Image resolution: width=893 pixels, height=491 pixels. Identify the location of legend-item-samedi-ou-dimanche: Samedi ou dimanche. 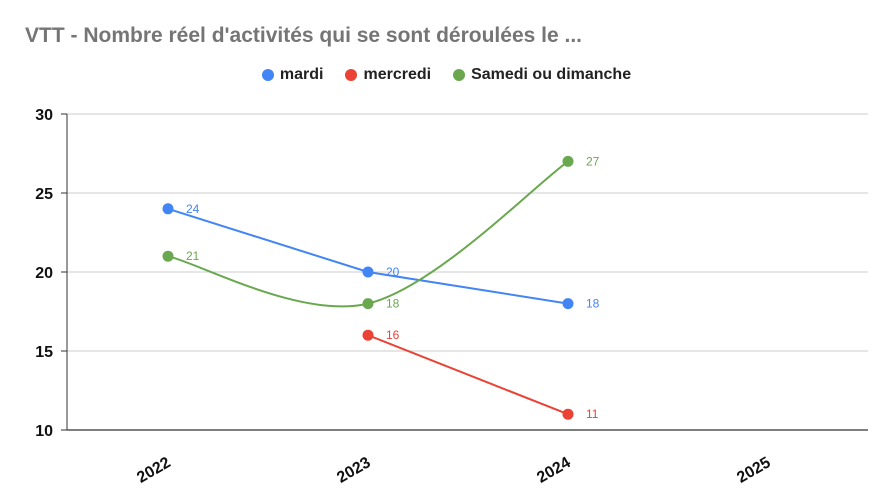
(542, 75).